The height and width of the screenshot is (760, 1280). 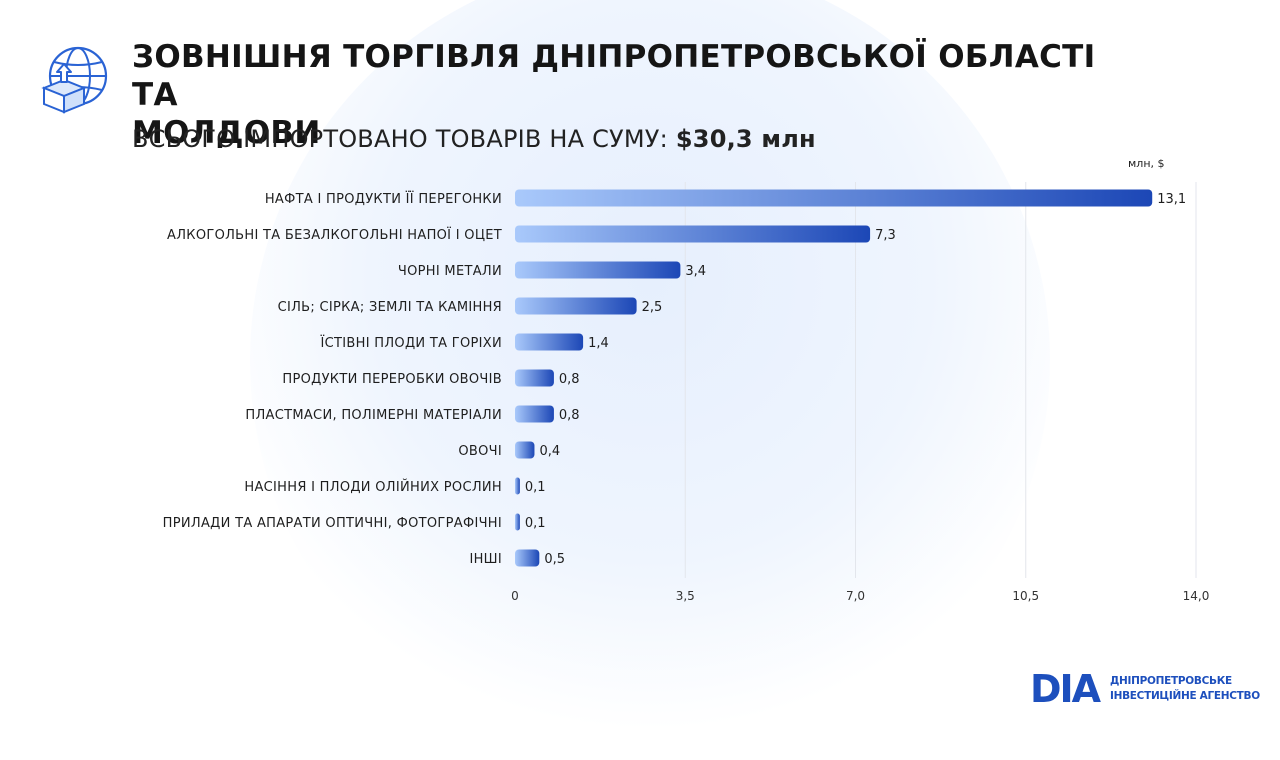 What do you see at coordinates (598, 343) in the screenshot?
I see `value-label: 1,4` at bounding box center [598, 343].